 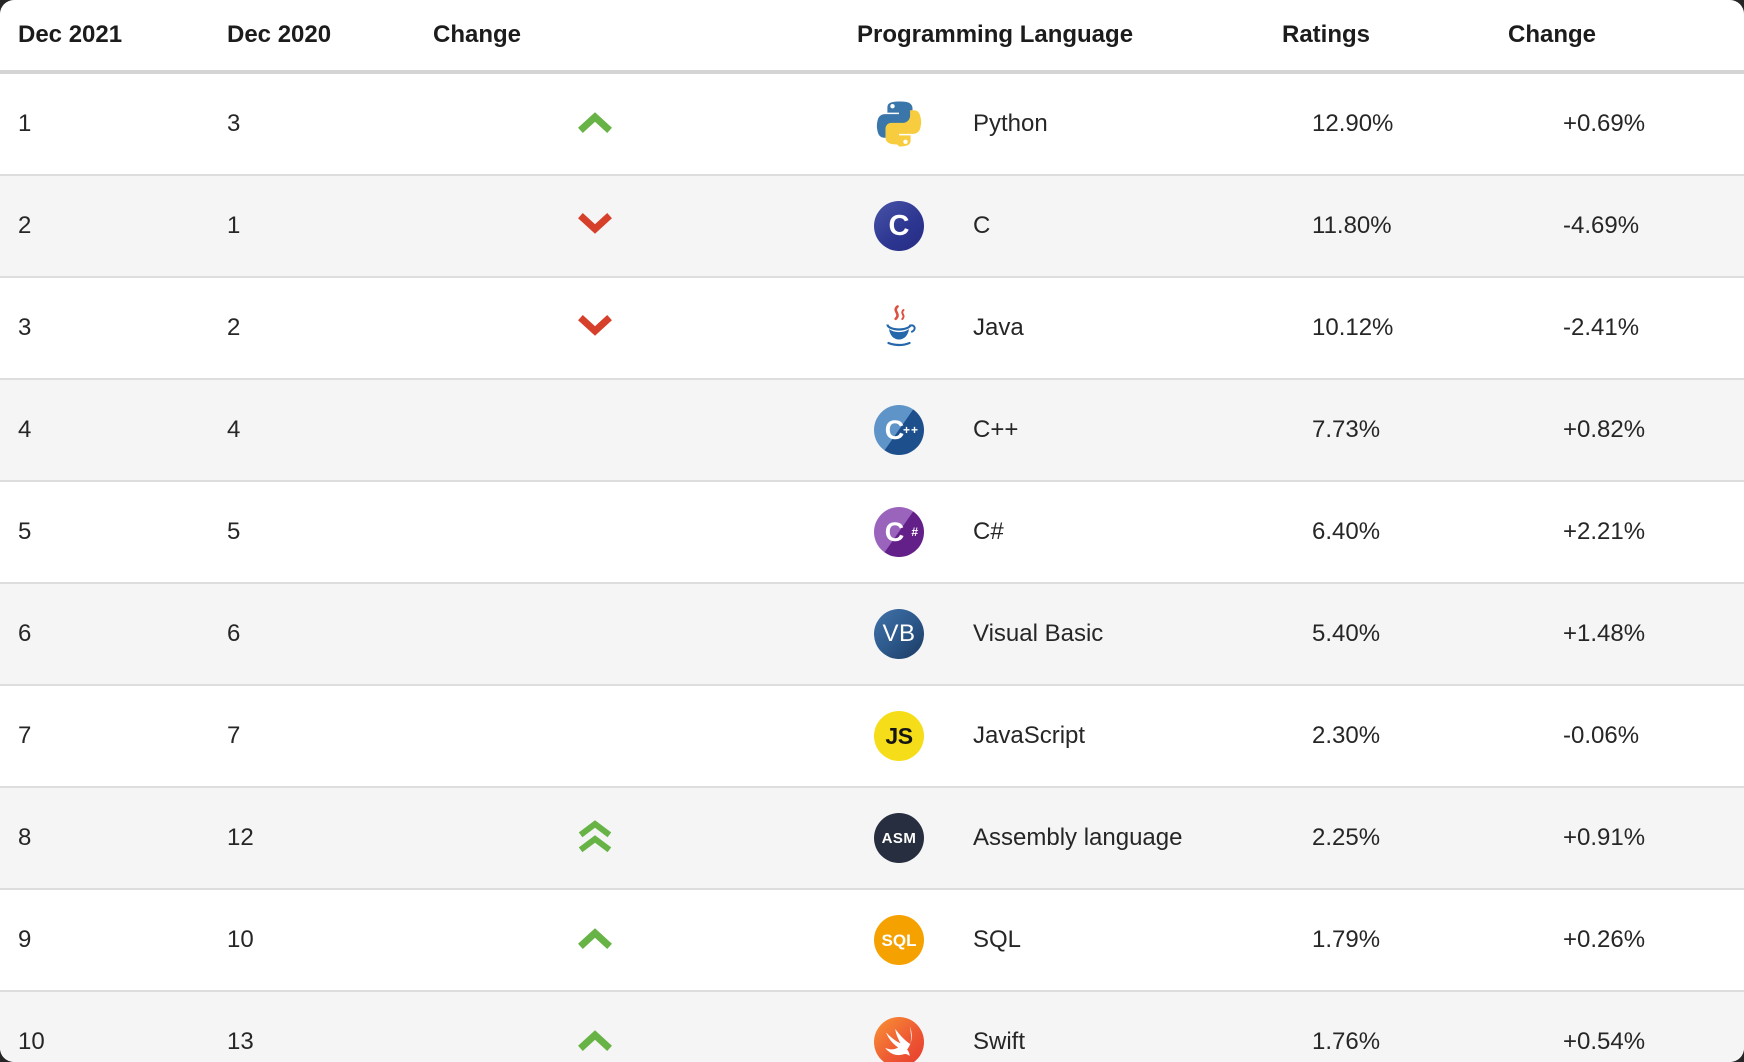 What do you see at coordinates (1346, 939) in the screenshot?
I see `rating-value: 1.79%` at bounding box center [1346, 939].